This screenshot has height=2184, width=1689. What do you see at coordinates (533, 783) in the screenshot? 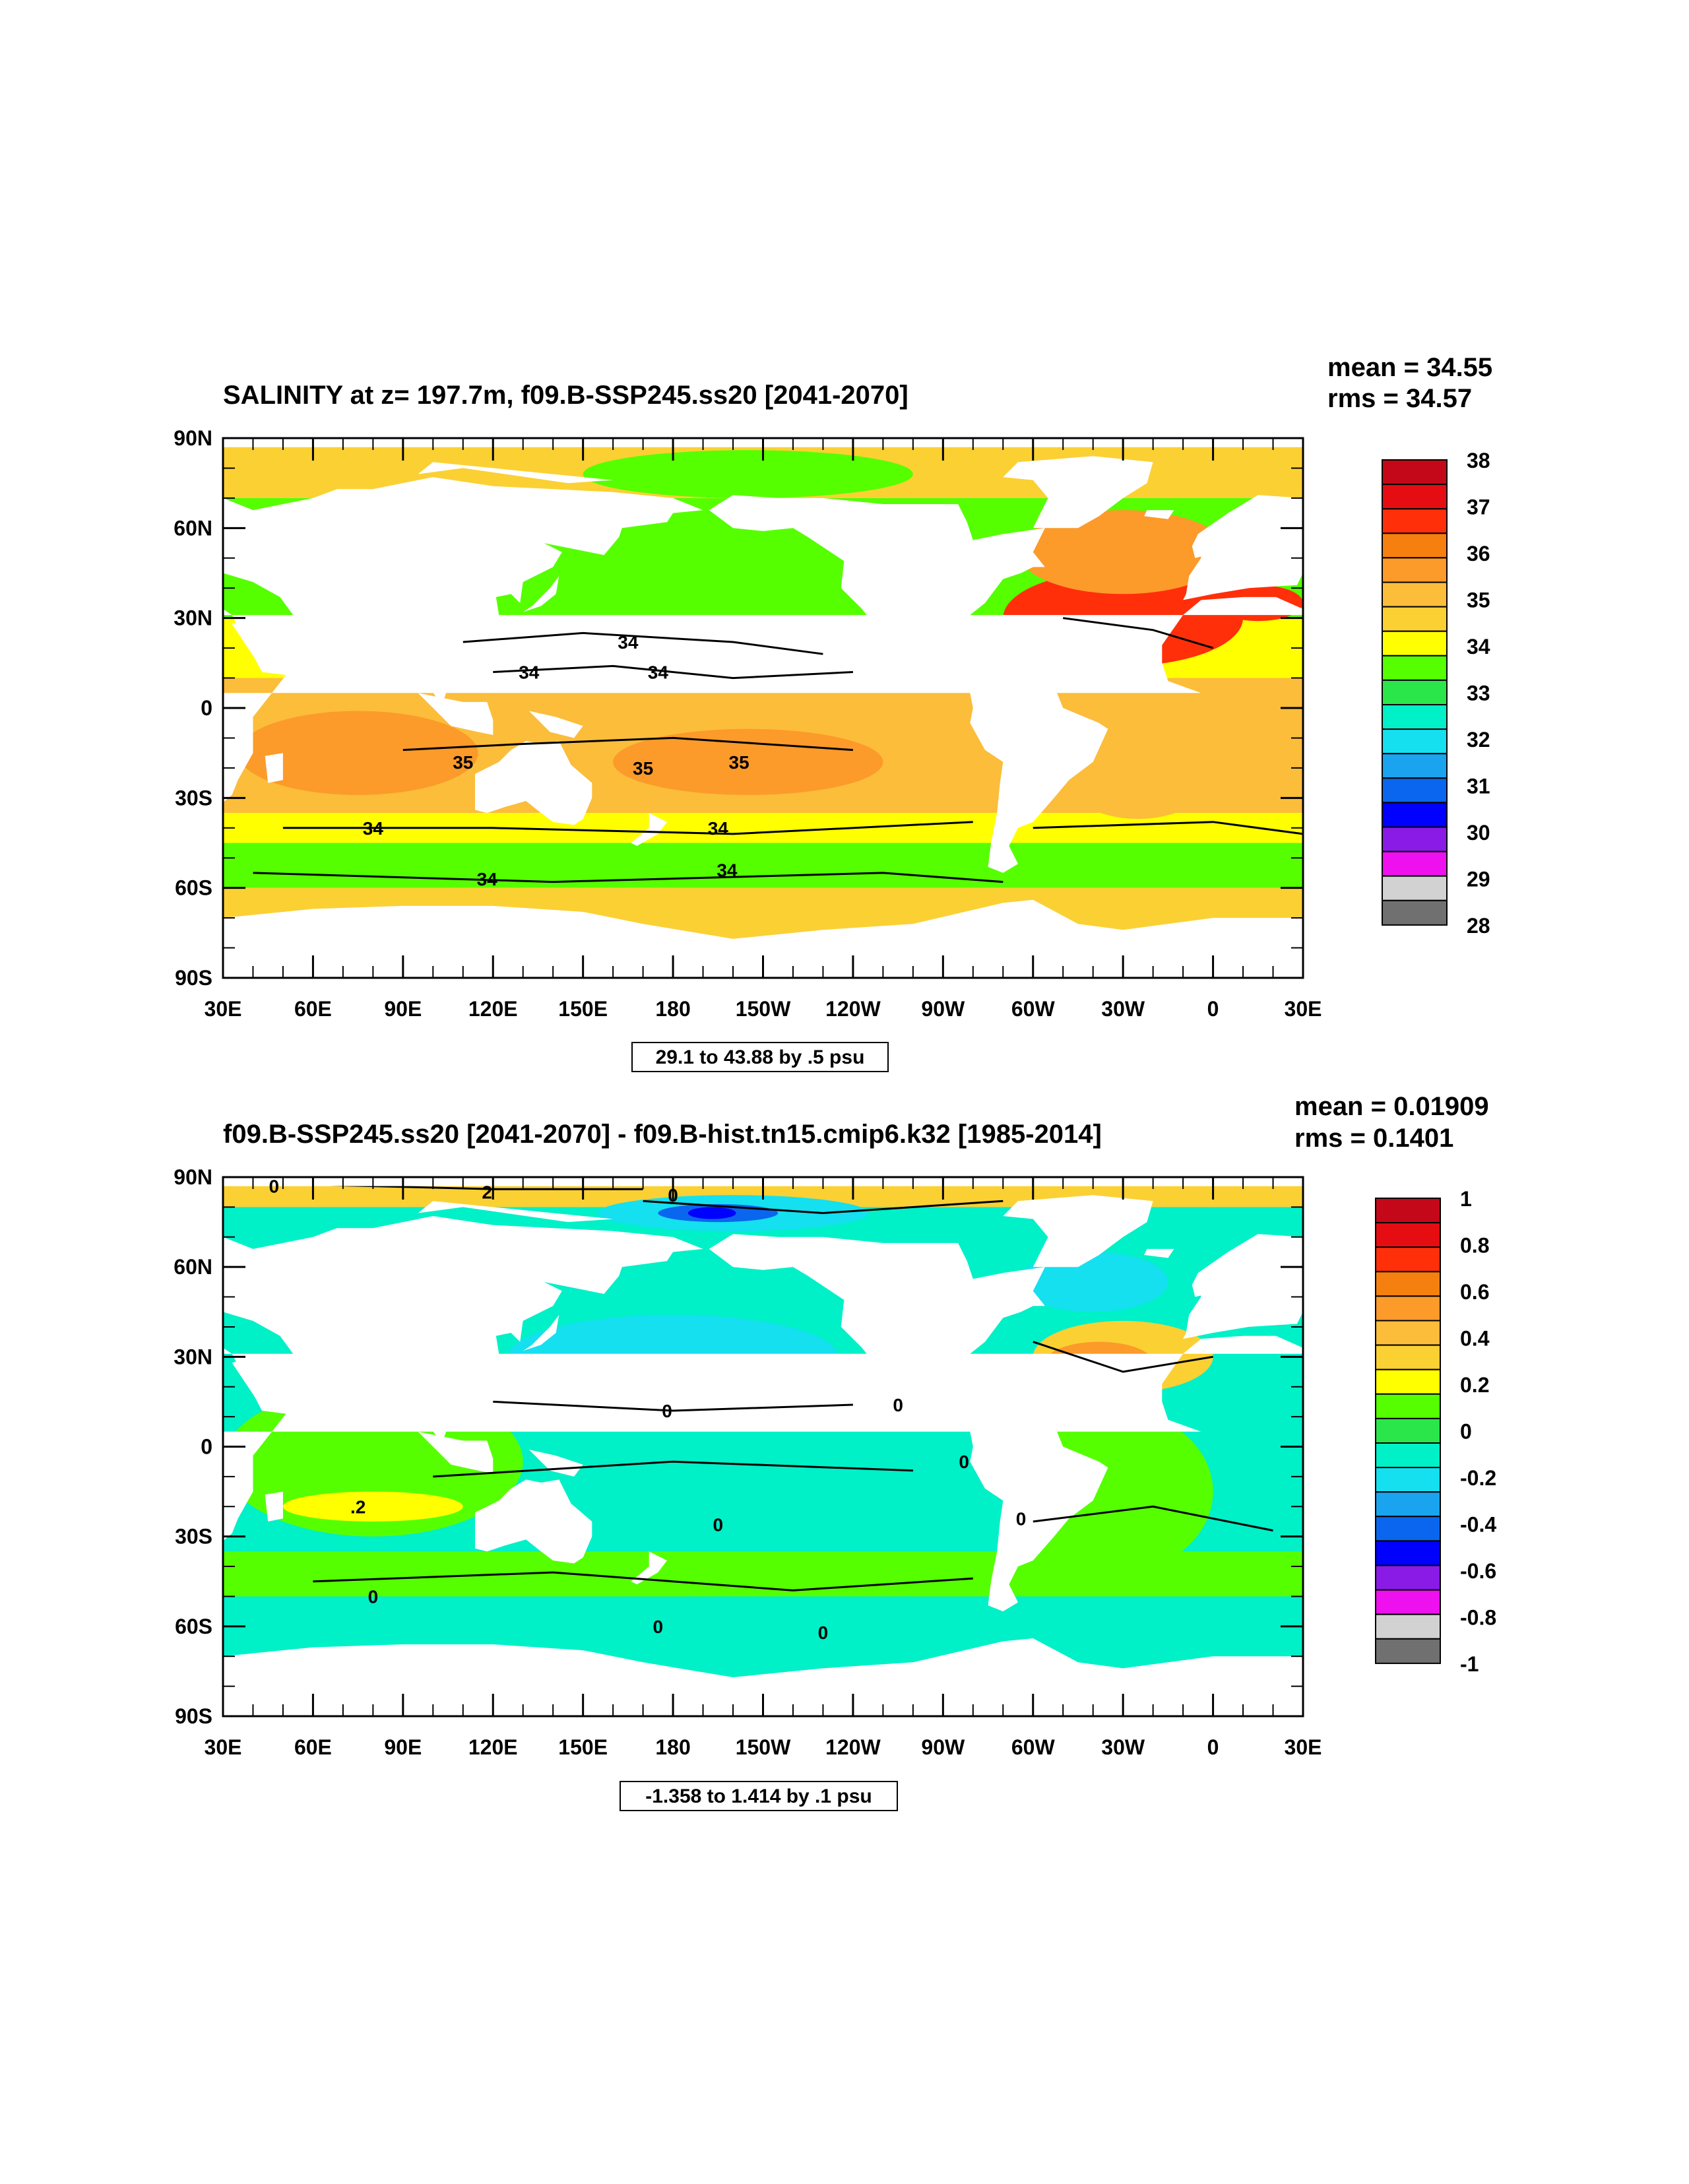
I see `land-australia` at bounding box center [533, 783].